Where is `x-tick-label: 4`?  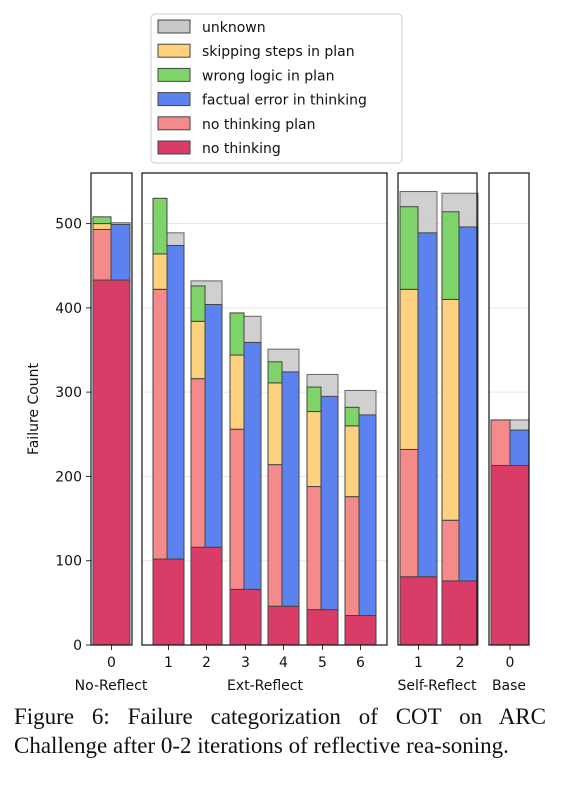 x-tick-label: 4 is located at coordinates (283, 663).